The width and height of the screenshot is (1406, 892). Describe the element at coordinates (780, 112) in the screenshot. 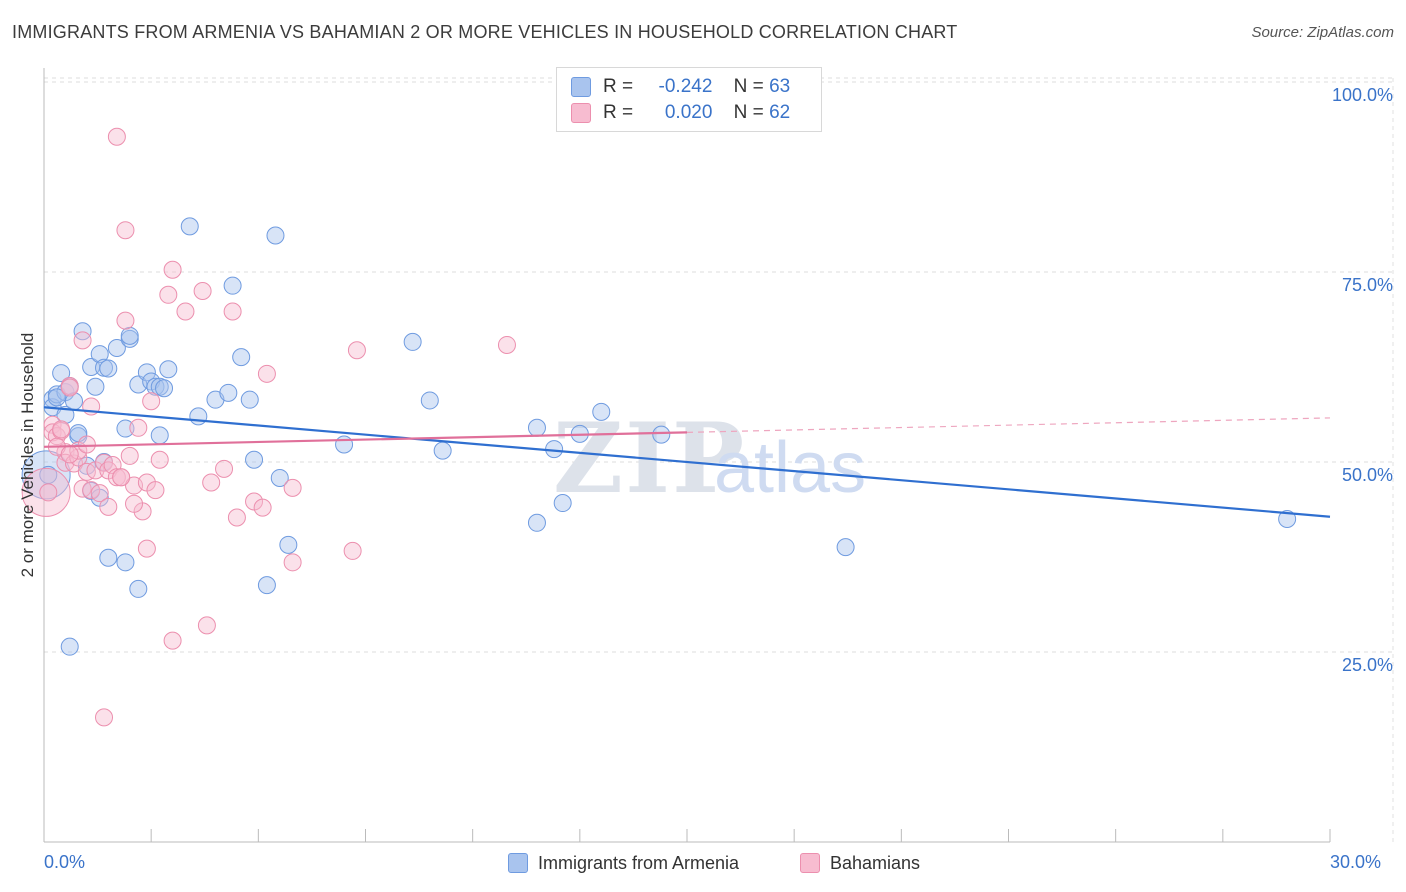

I see `legend-n-value: 62` at that location.